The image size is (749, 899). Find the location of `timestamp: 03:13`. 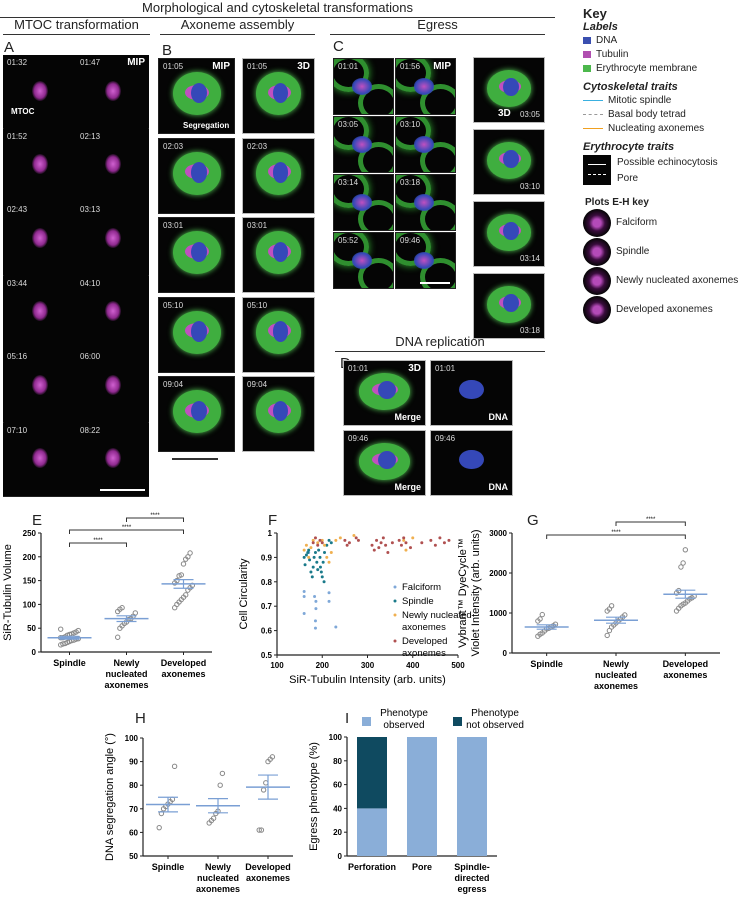

timestamp: 03:13 is located at coordinates (90, 209).